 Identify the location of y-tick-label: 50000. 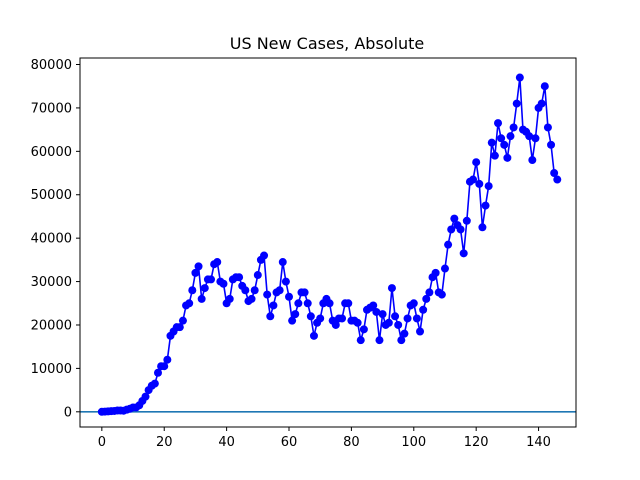
(51, 195).